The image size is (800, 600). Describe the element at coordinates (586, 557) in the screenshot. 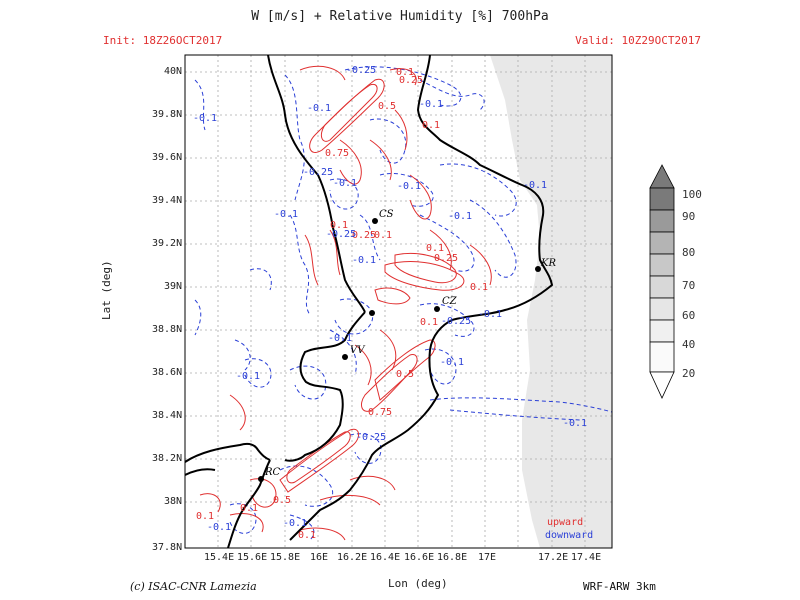

I see `x-tick: 17.4E` at that location.